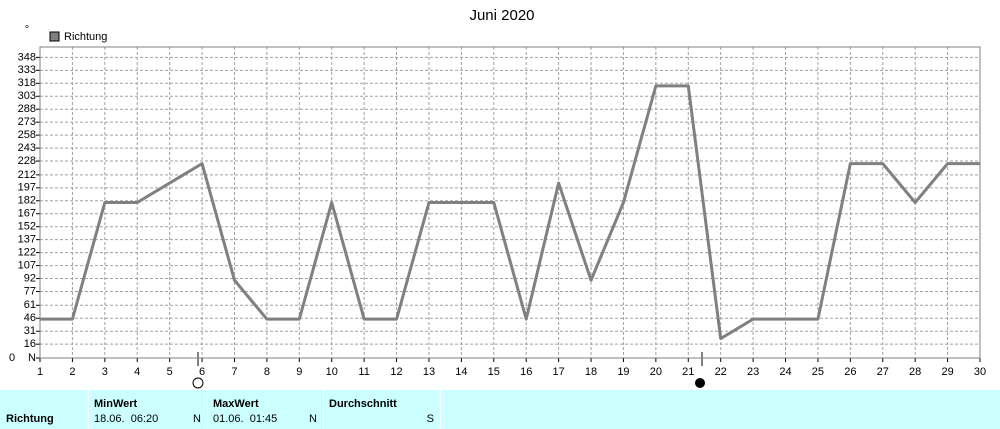 The width and height of the screenshot is (1000, 429). What do you see at coordinates (27, 109) in the screenshot?
I see `y-tick-label: 288` at bounding box center [27, 109].